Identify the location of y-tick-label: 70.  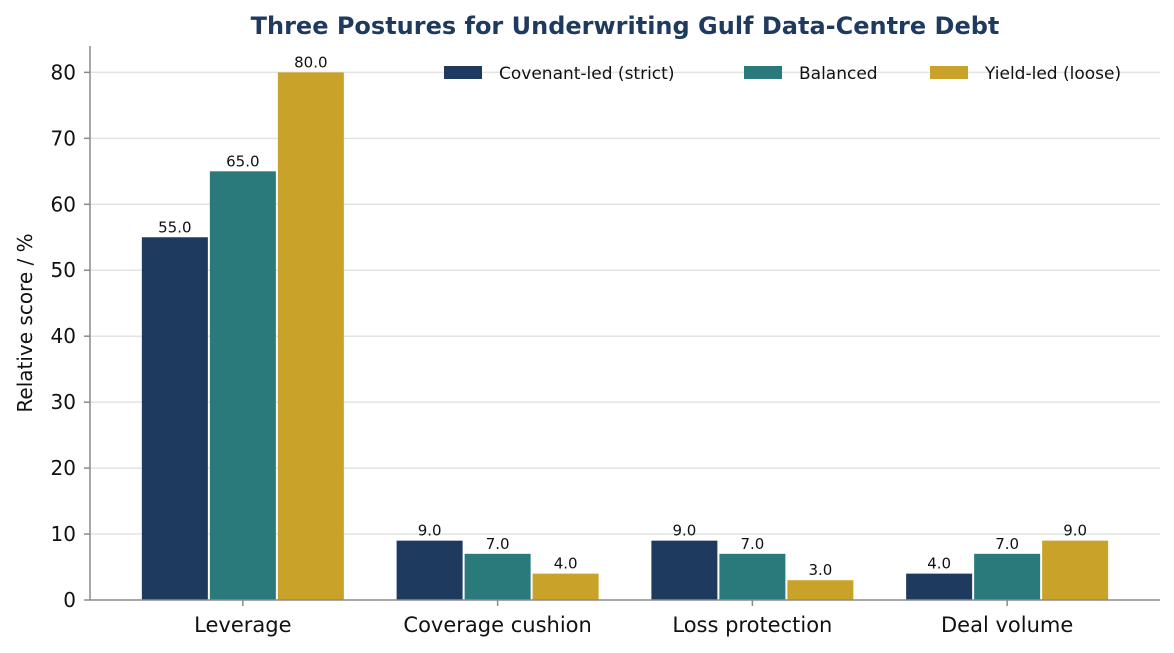
(63, 138).